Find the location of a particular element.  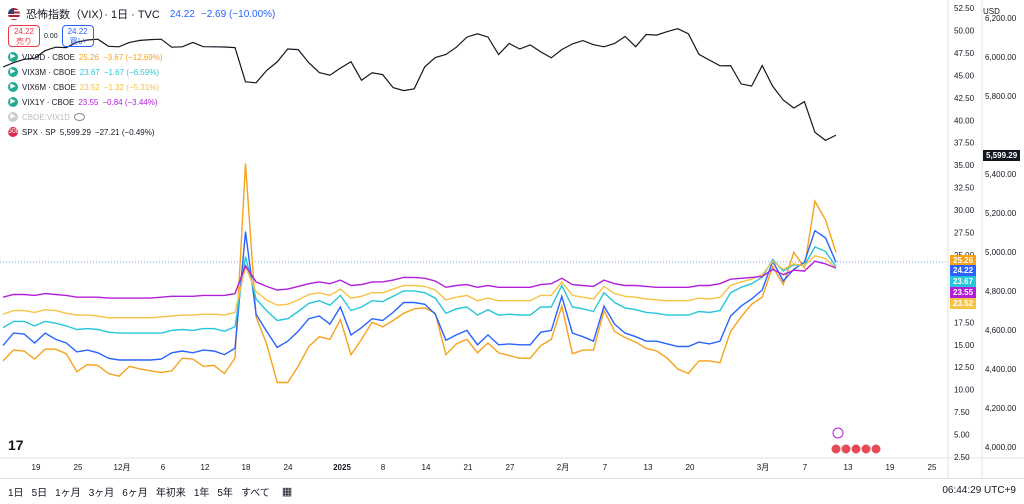

legend-value: 23.55 is located at coordinates (88, 102).